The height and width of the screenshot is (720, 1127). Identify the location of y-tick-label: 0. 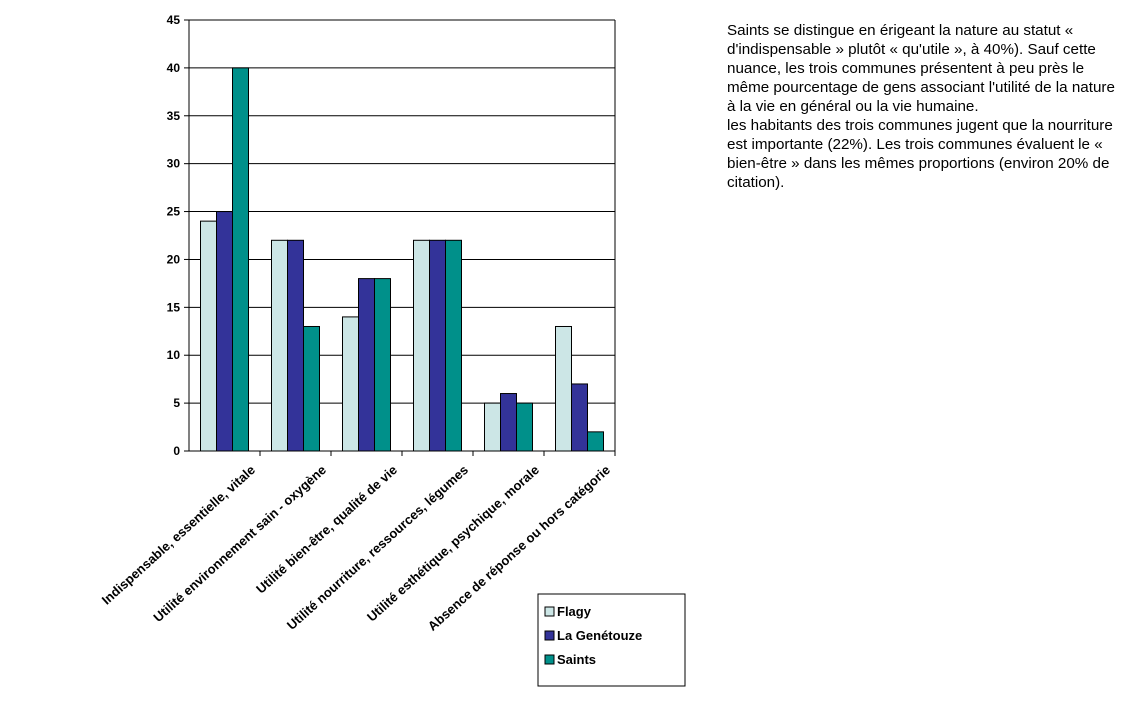
(176, 451).